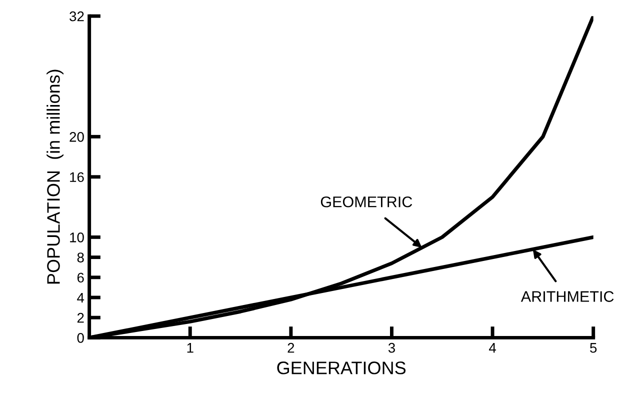  What do you see at coordinates (77, 16) in the screenshot?
I see `y-tick-label: 32` at bounding box center [77, 16].